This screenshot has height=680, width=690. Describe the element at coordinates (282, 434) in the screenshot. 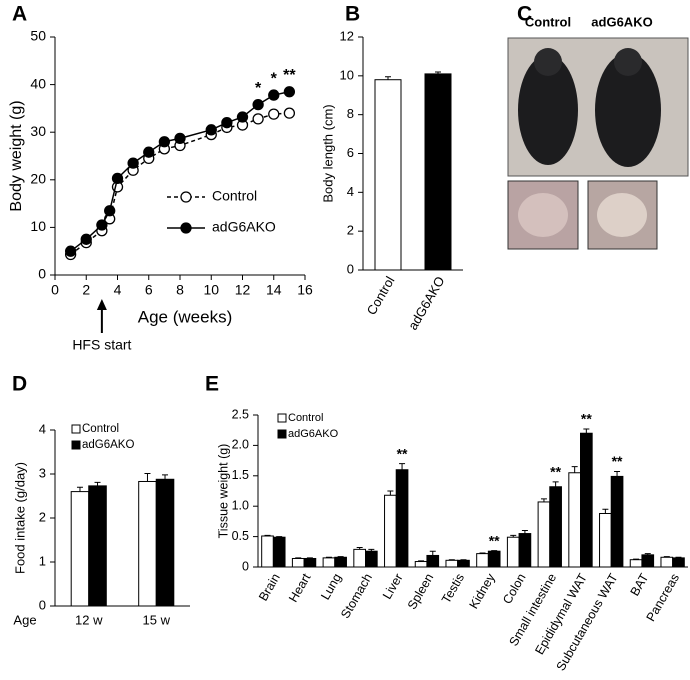

I see `legend-swatch` at that location.